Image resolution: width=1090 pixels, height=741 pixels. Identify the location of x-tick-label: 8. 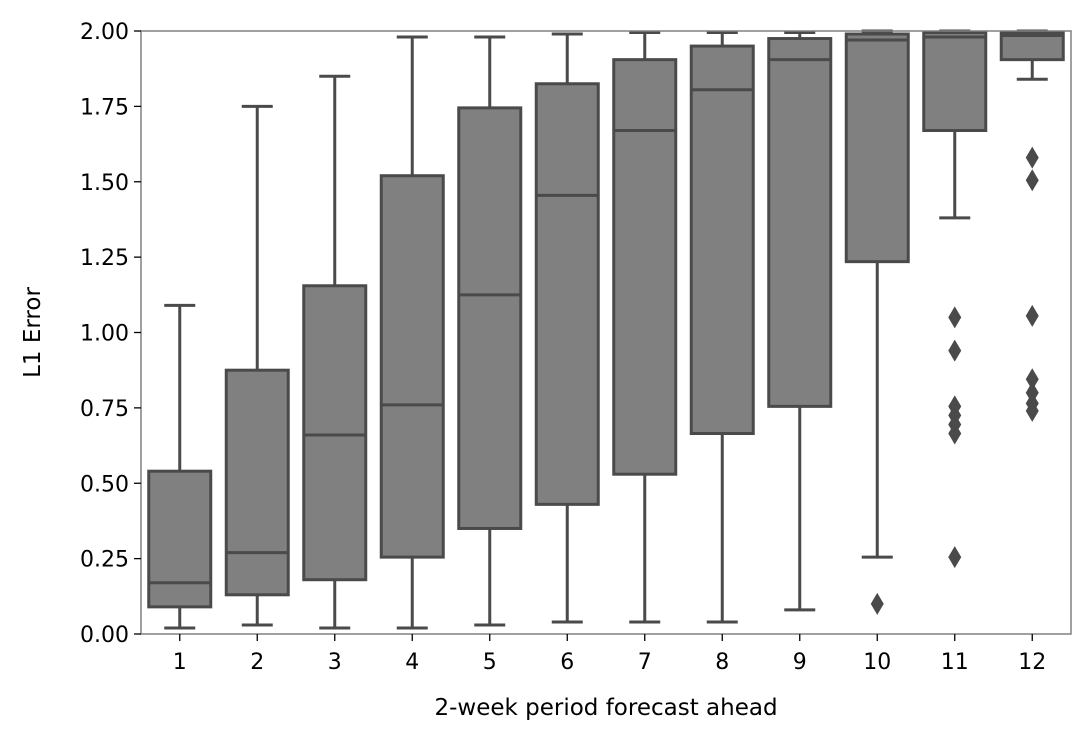
(722, 662).